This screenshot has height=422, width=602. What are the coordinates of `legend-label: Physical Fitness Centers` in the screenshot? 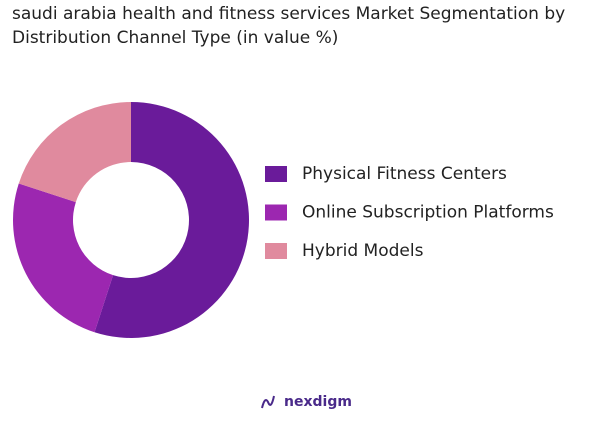 It's located at (404, 174).